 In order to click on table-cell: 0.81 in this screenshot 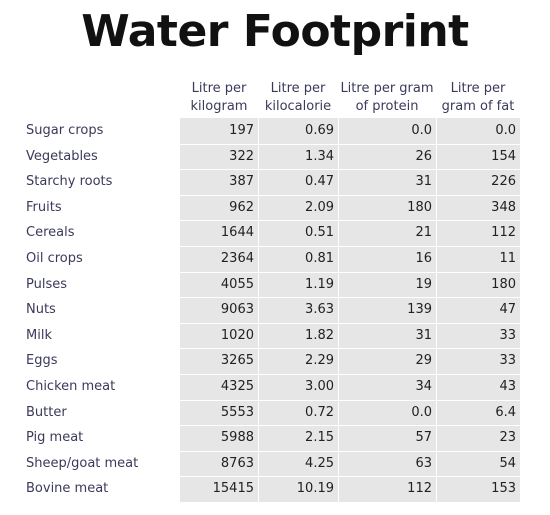, I will do `click(319, 258)`.